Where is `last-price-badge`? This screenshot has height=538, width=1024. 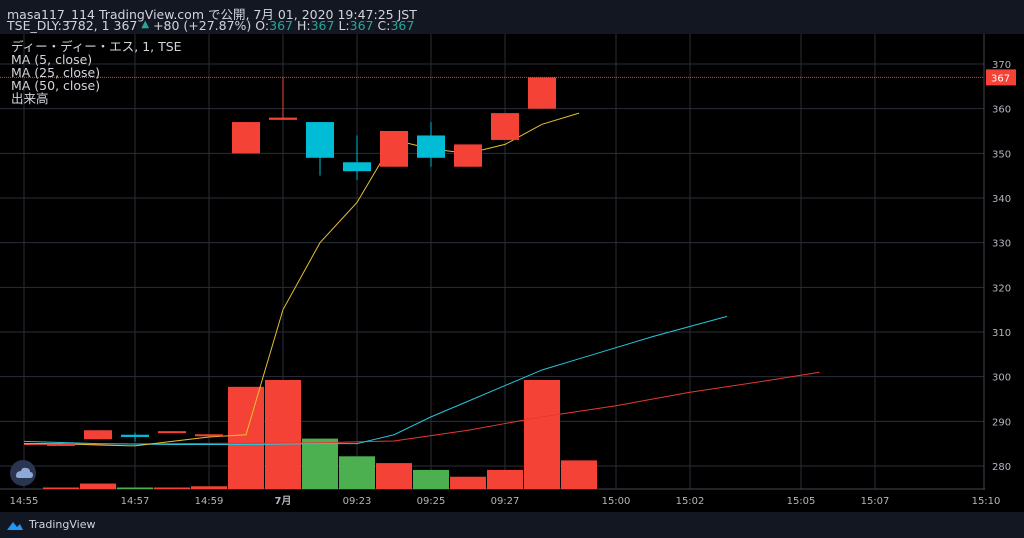
last-price-badge is located at coordinates (1001, 77).